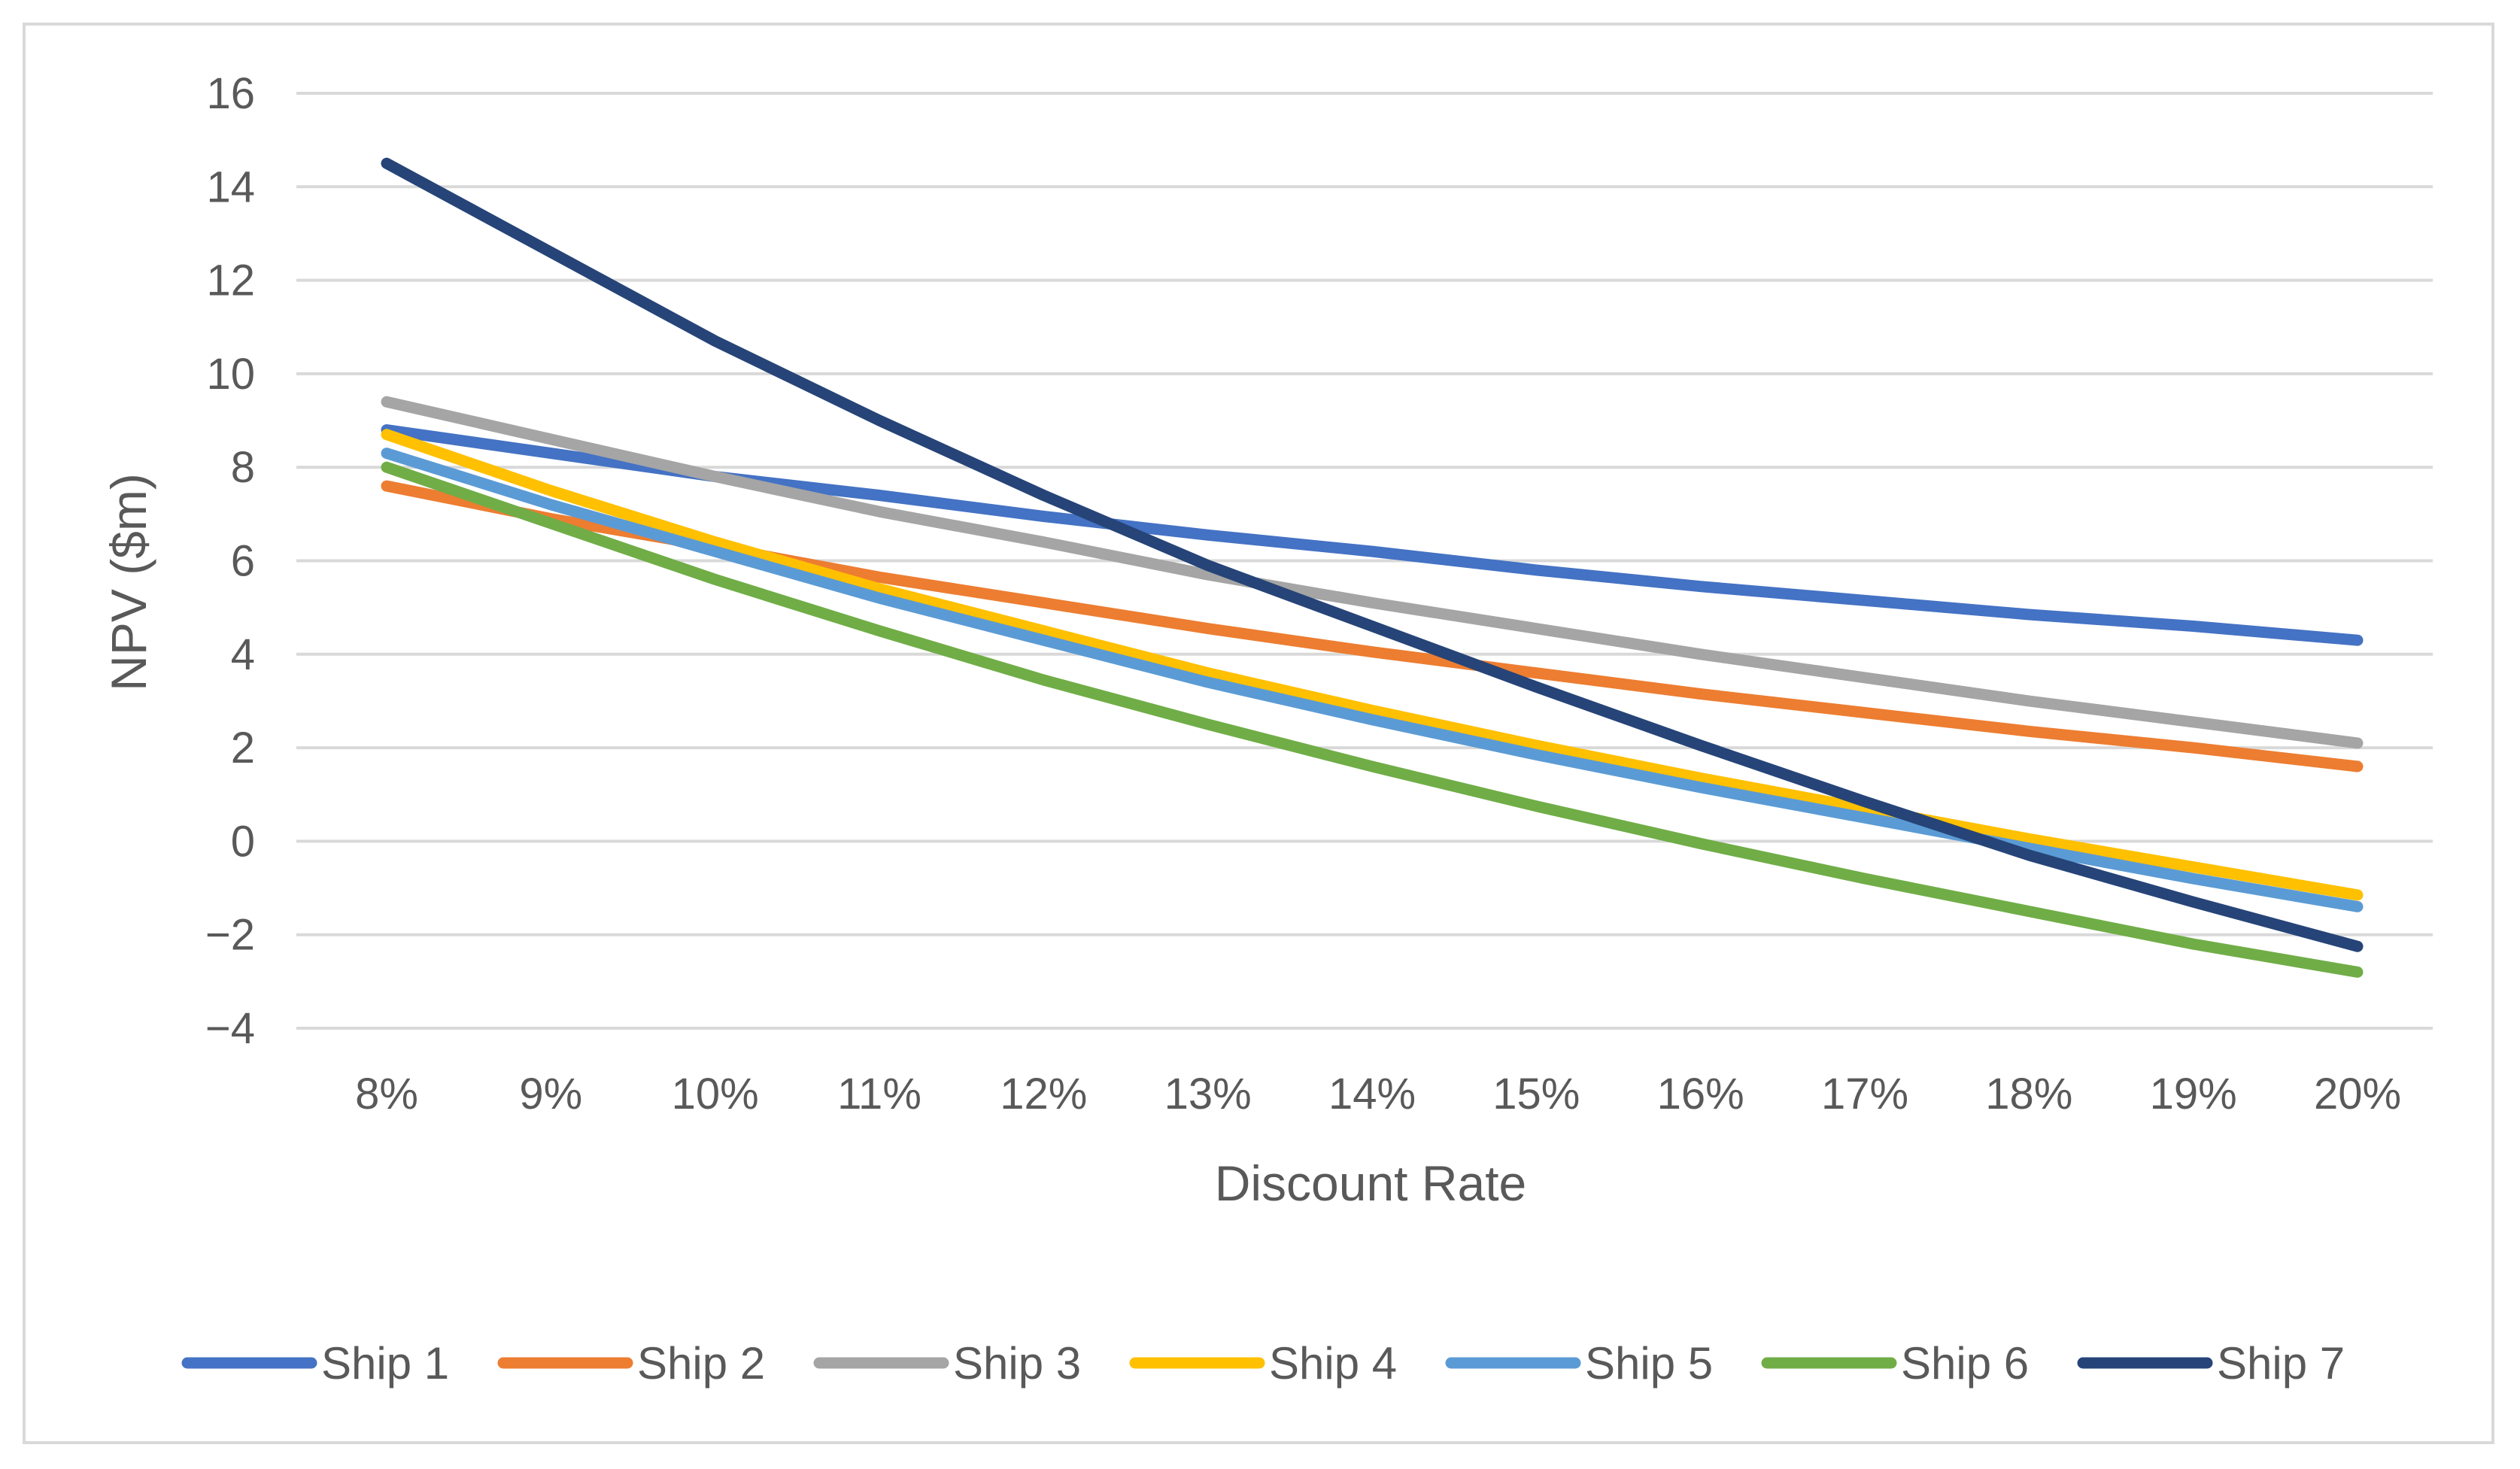 The image size is (2520, 1469). What do you see at coordinates (1372, 1094) in the screenshot?
I see `x-tick-label: 14%` at bounding box center [1372, 1094].